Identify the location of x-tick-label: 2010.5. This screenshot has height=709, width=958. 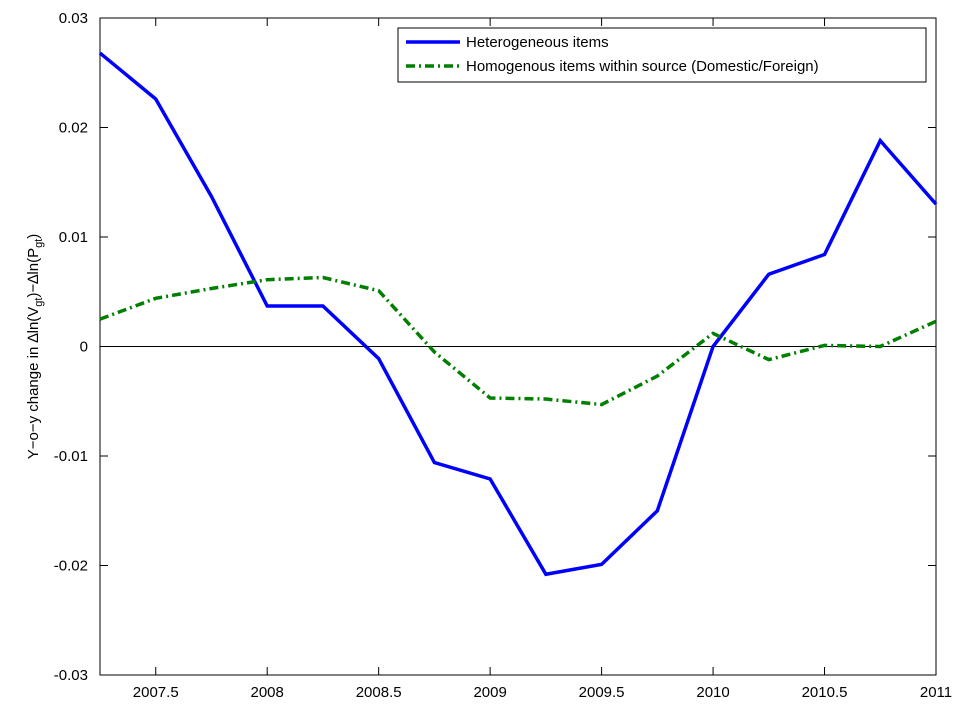
(825, 692).